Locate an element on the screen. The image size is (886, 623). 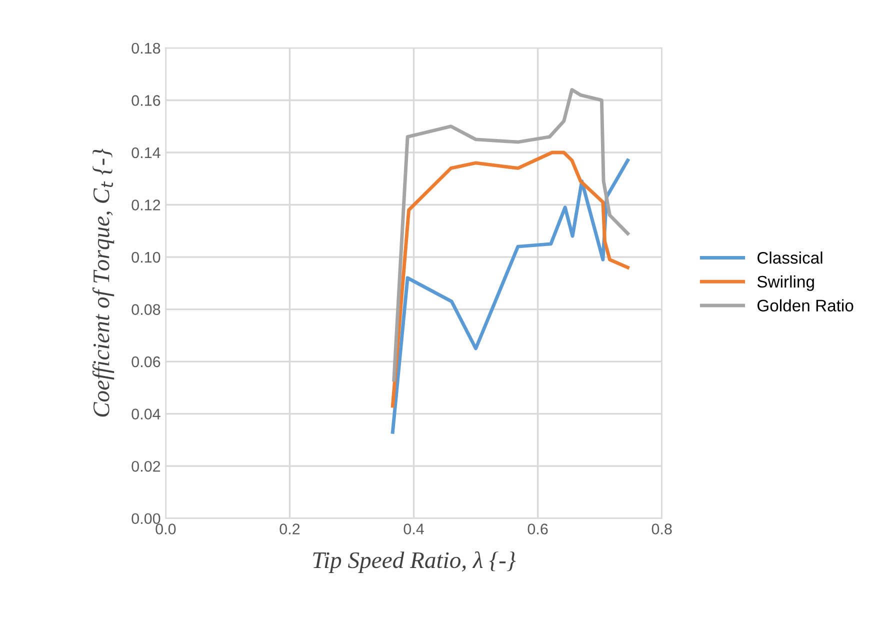
y-tick-label: 0.02 is located at coordinates (146, 466).